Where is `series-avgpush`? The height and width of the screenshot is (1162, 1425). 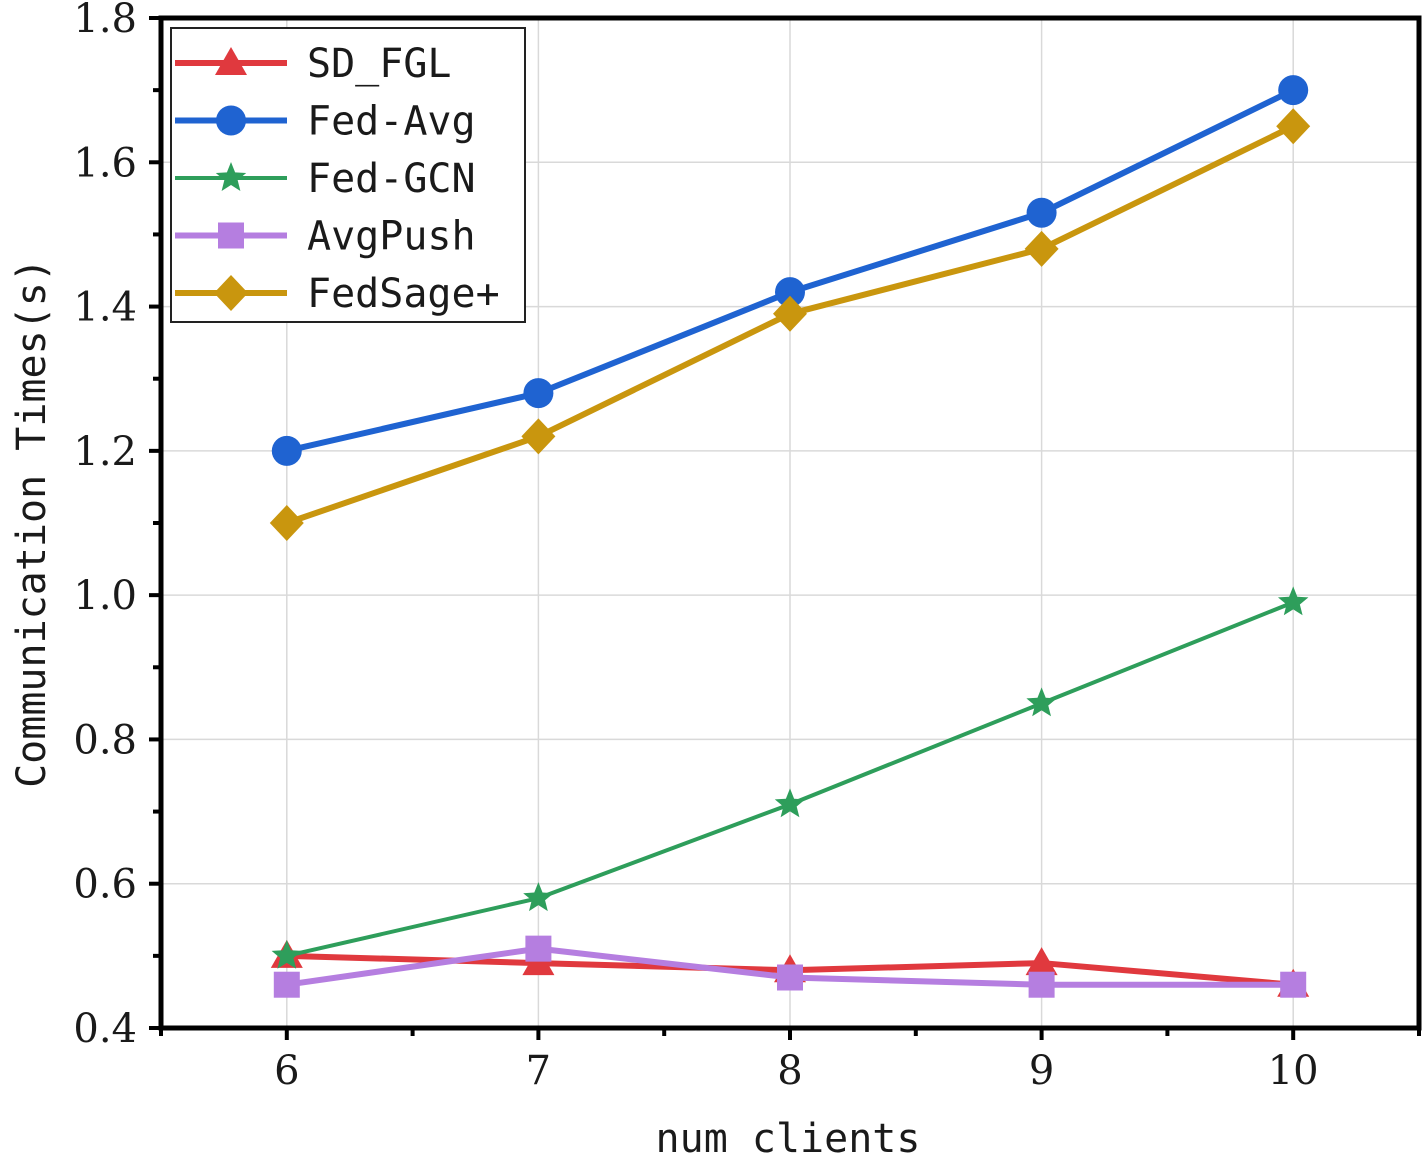 series-avgpush is located at coordinates (790, 966).